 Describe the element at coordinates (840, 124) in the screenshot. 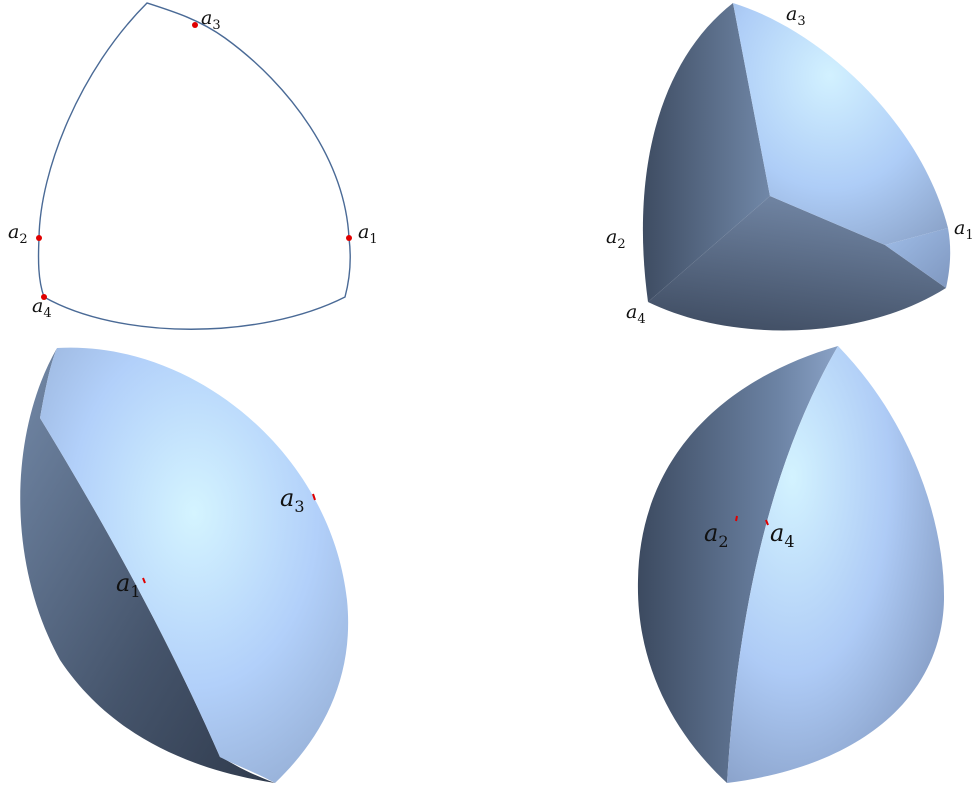

I see `face-top` at that location.